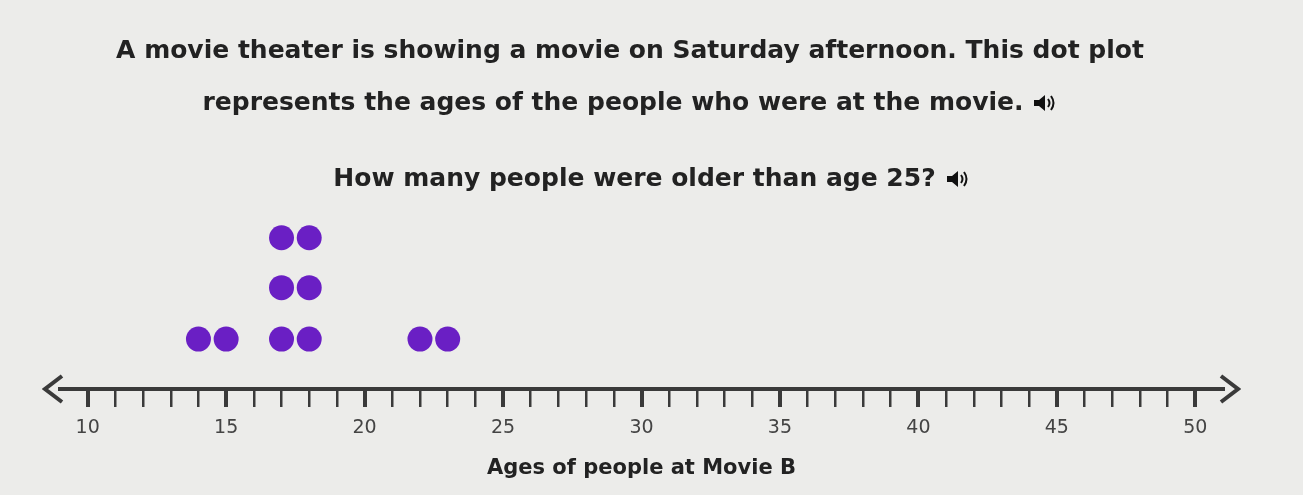 The width and height of the screenshot is (1303, 495). What do you see at coordinates (641, 466) in the screenshot?
I see `x-axis-title: Ages of people at Movie B` at bounding box center [641, 466].